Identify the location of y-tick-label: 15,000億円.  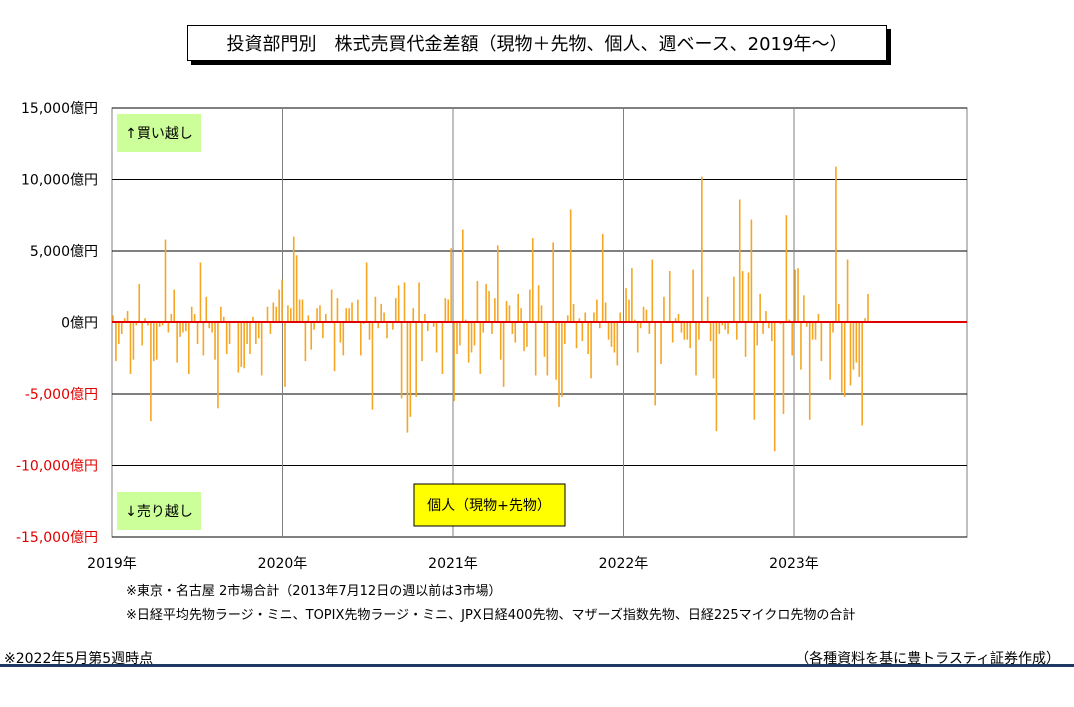
(59, 109).